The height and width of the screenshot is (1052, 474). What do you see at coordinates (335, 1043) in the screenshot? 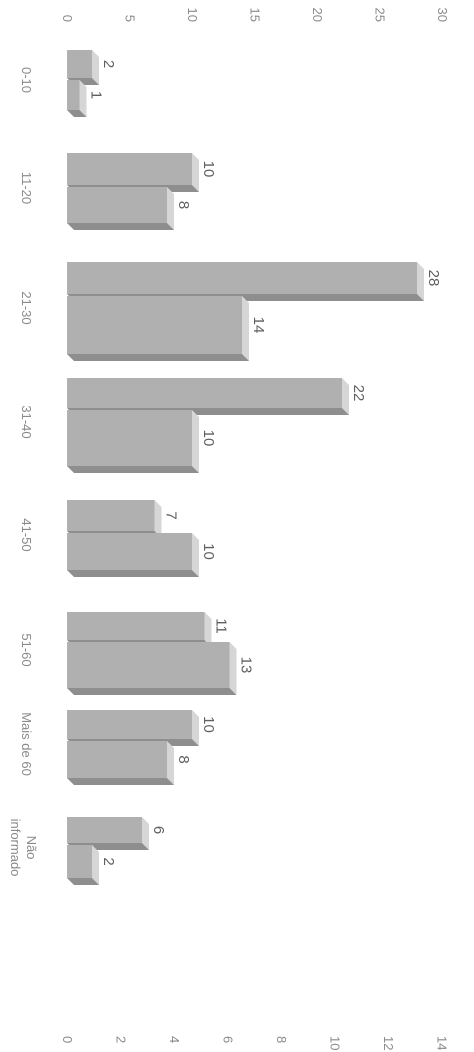
I see `secondary-tick-label: 10` at bounding box center [335, 1043].